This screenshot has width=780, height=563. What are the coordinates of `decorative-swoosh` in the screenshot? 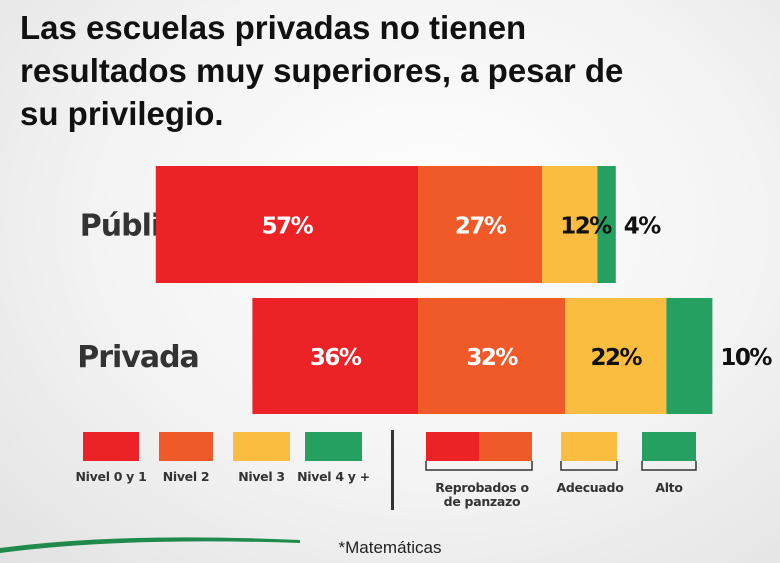 It's located at (150, 545).